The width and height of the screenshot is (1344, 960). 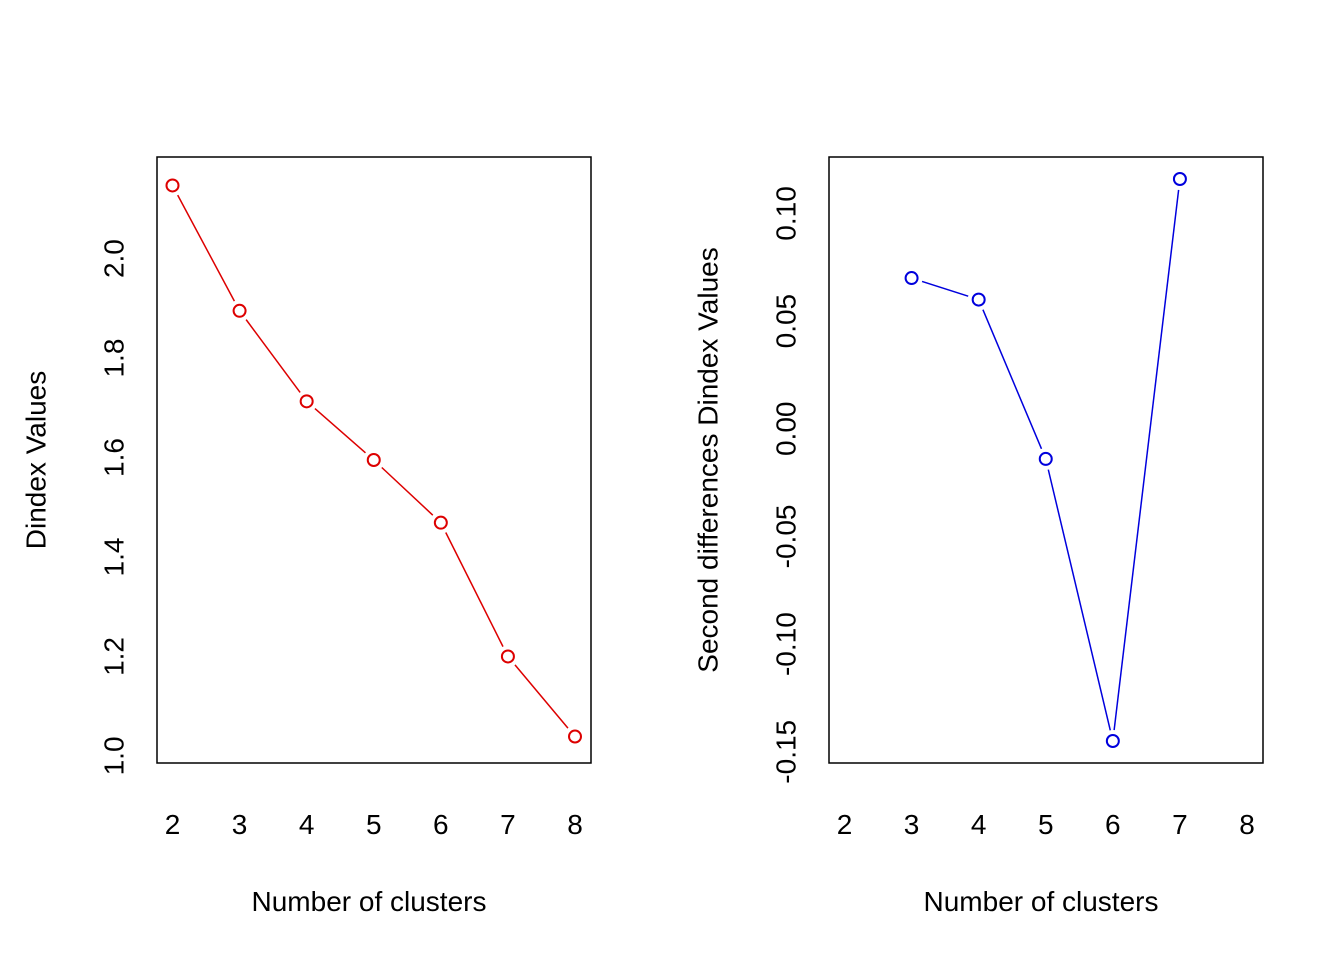 What do you see at coordinates (36, 460) in the screenshot?
I see `y-axis-title: Dindex Values` at bounding box center [36, 460].